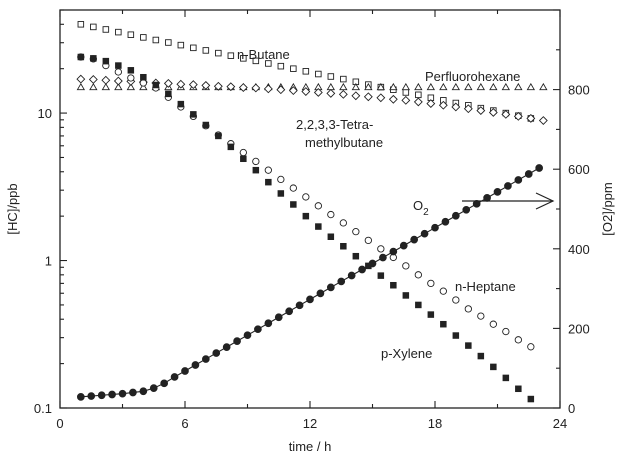 The image size is (621, 458). I want to click on y-left-tick-label: 0.1, so click(43, 408).